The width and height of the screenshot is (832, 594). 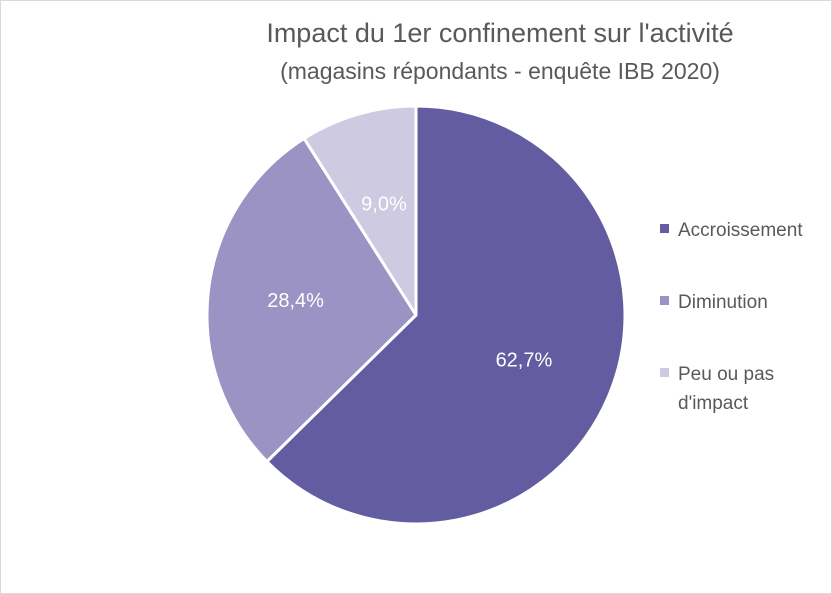 I want to click on legend-item-peu-ou-pas-impact: Peu ou pas d'impact, so click(x=744, y=389).